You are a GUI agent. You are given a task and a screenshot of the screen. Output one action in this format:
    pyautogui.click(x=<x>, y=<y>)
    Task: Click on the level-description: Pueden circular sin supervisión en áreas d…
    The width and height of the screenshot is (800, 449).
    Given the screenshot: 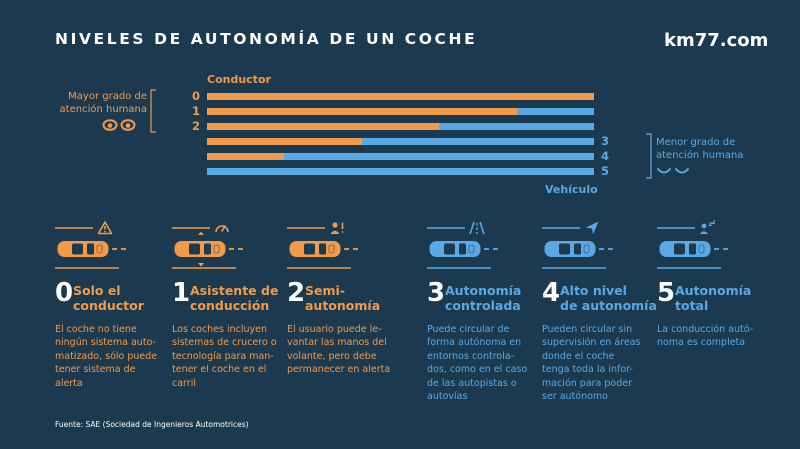 What is the action you would take?
    pyautogui.click(x=591, y=363)
    